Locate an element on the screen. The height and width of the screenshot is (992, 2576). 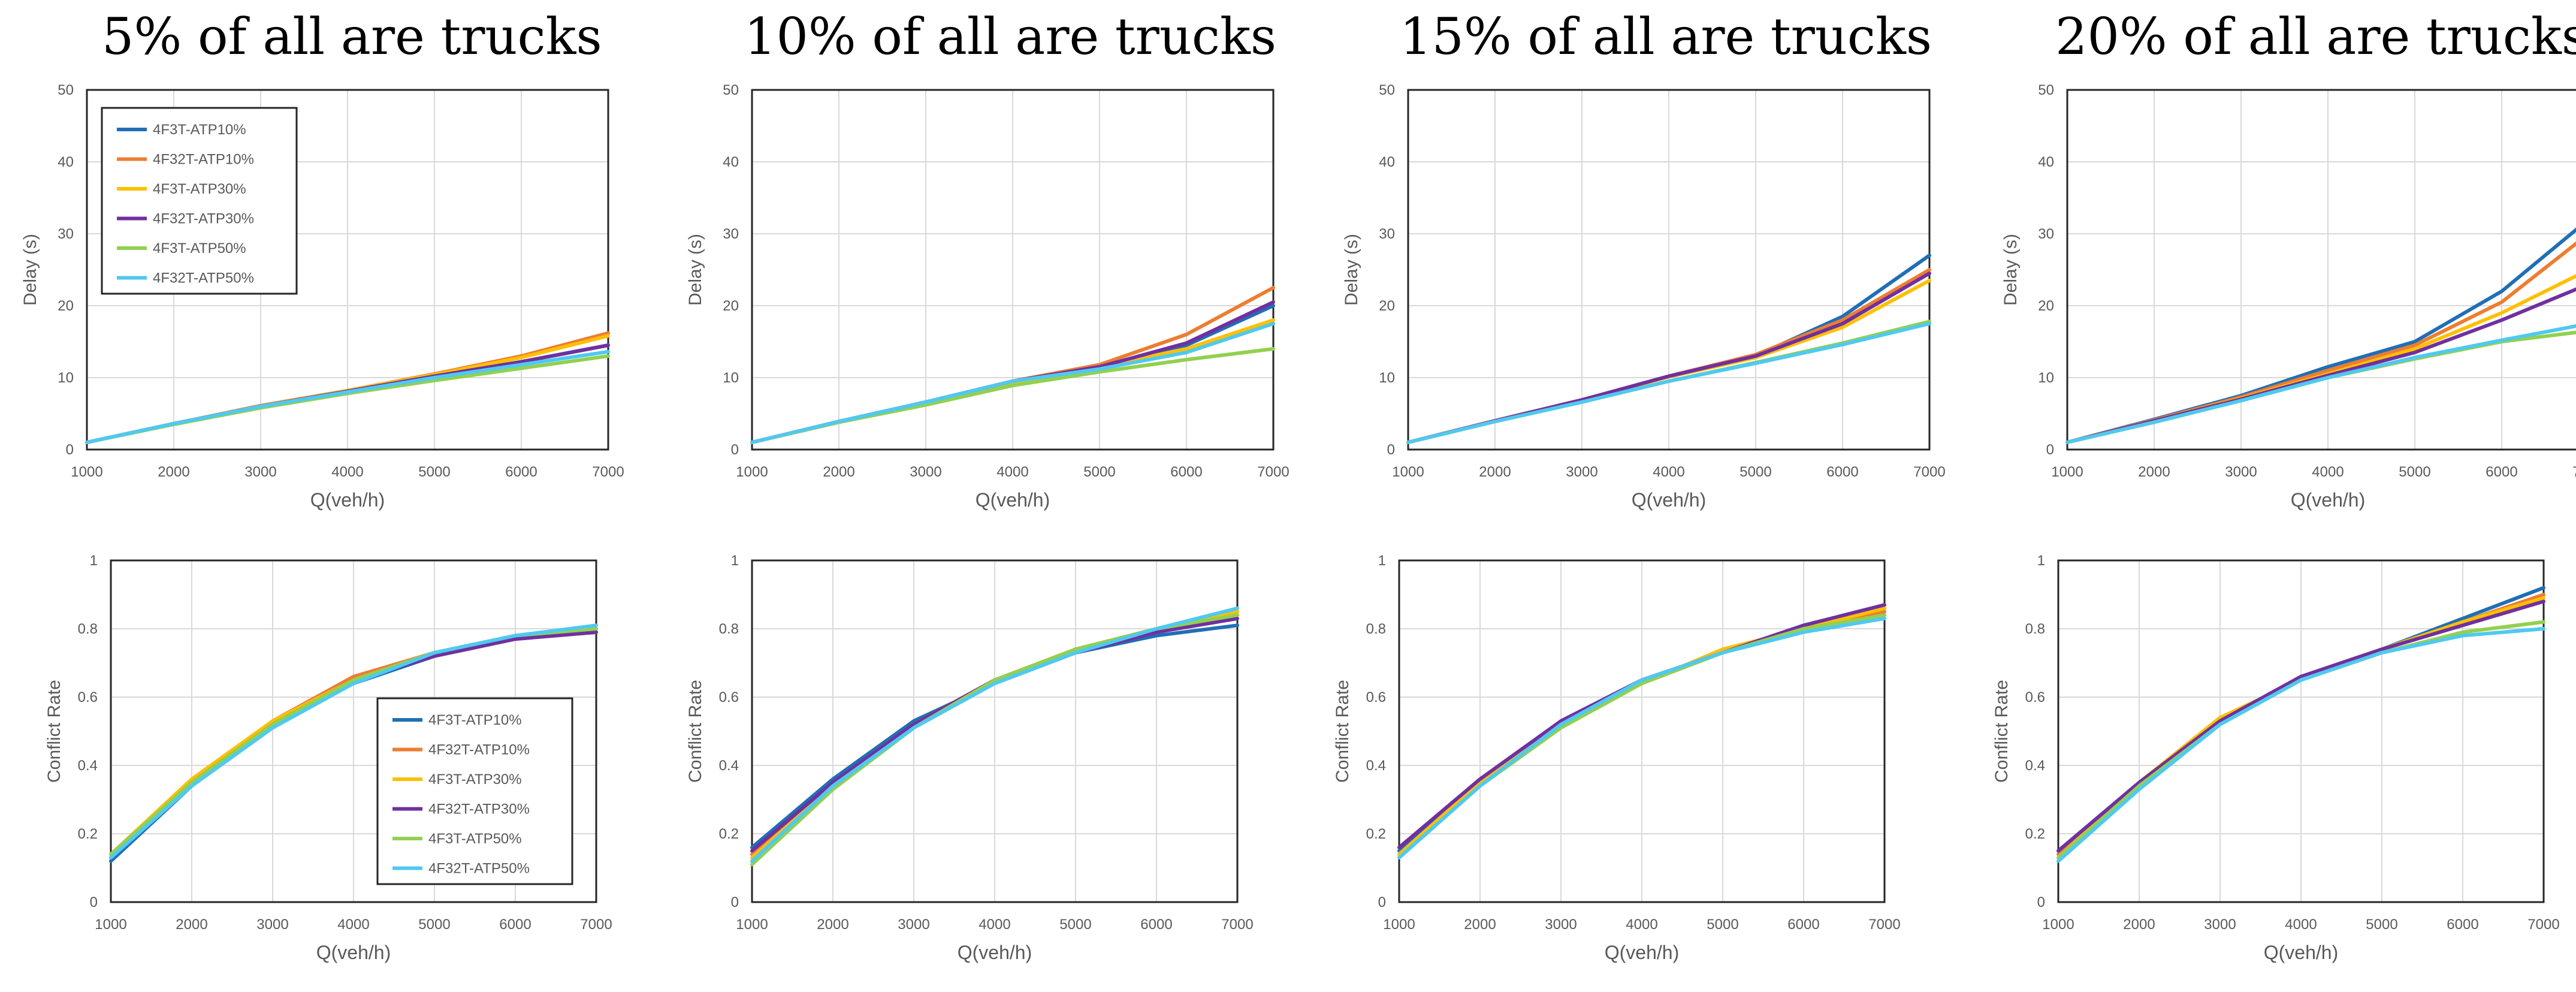
y-tick-label: 20 is located at coordinates (66, 306).